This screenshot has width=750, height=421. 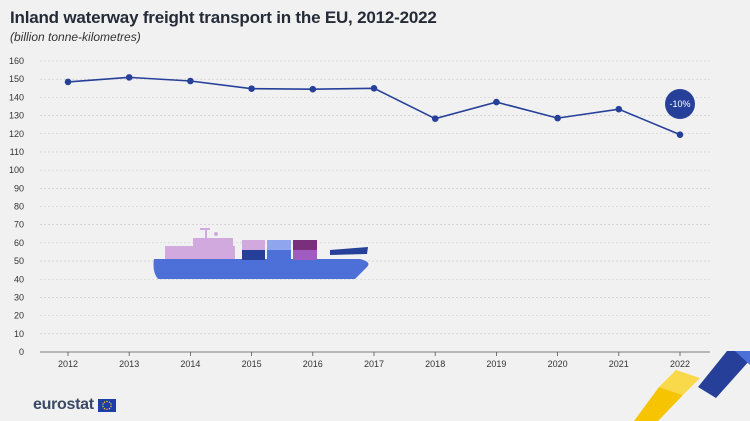 I want to click on change-badge: -10%, so click(x=680, y=104).